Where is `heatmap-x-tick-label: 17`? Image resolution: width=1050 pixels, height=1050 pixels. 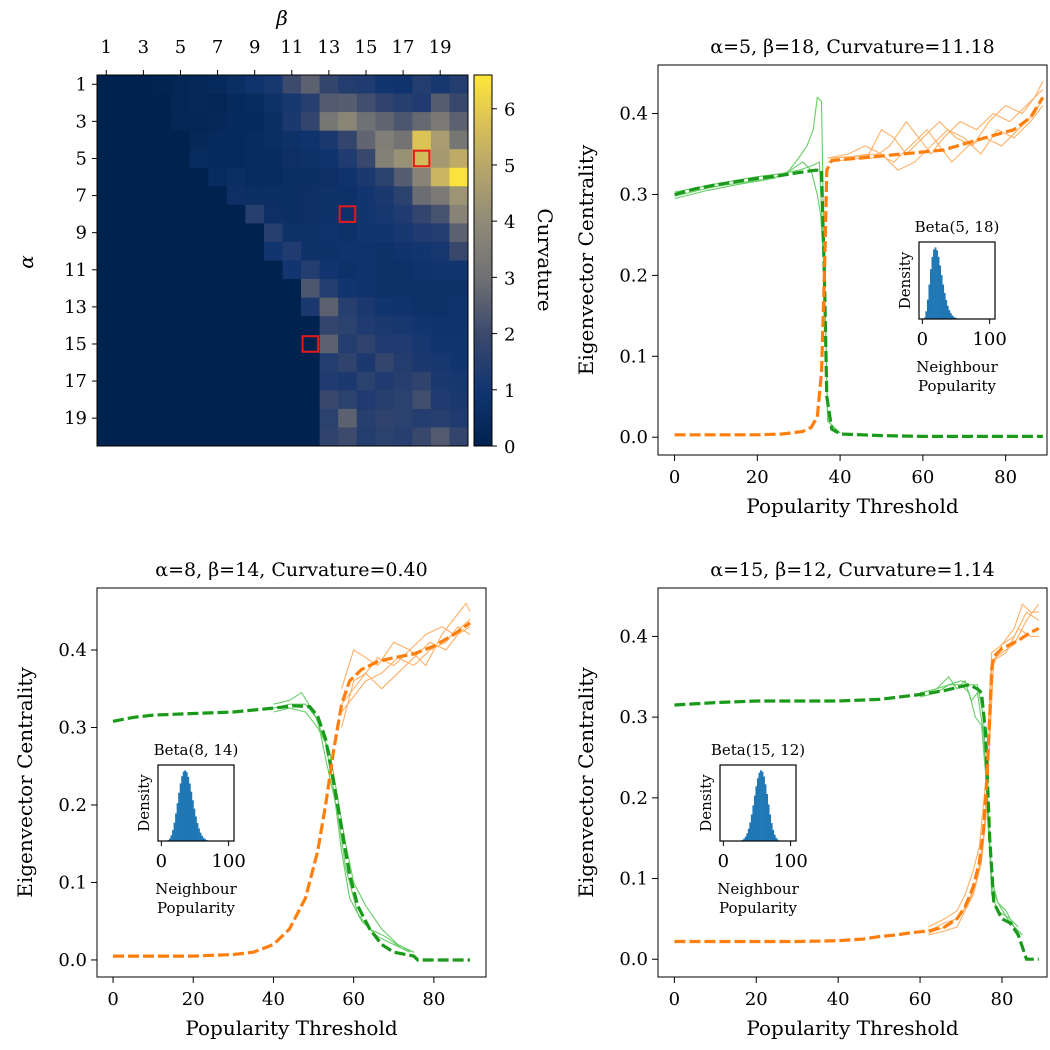
heatmap-x-tick-label: 17 is located at coordinates (403, 47).